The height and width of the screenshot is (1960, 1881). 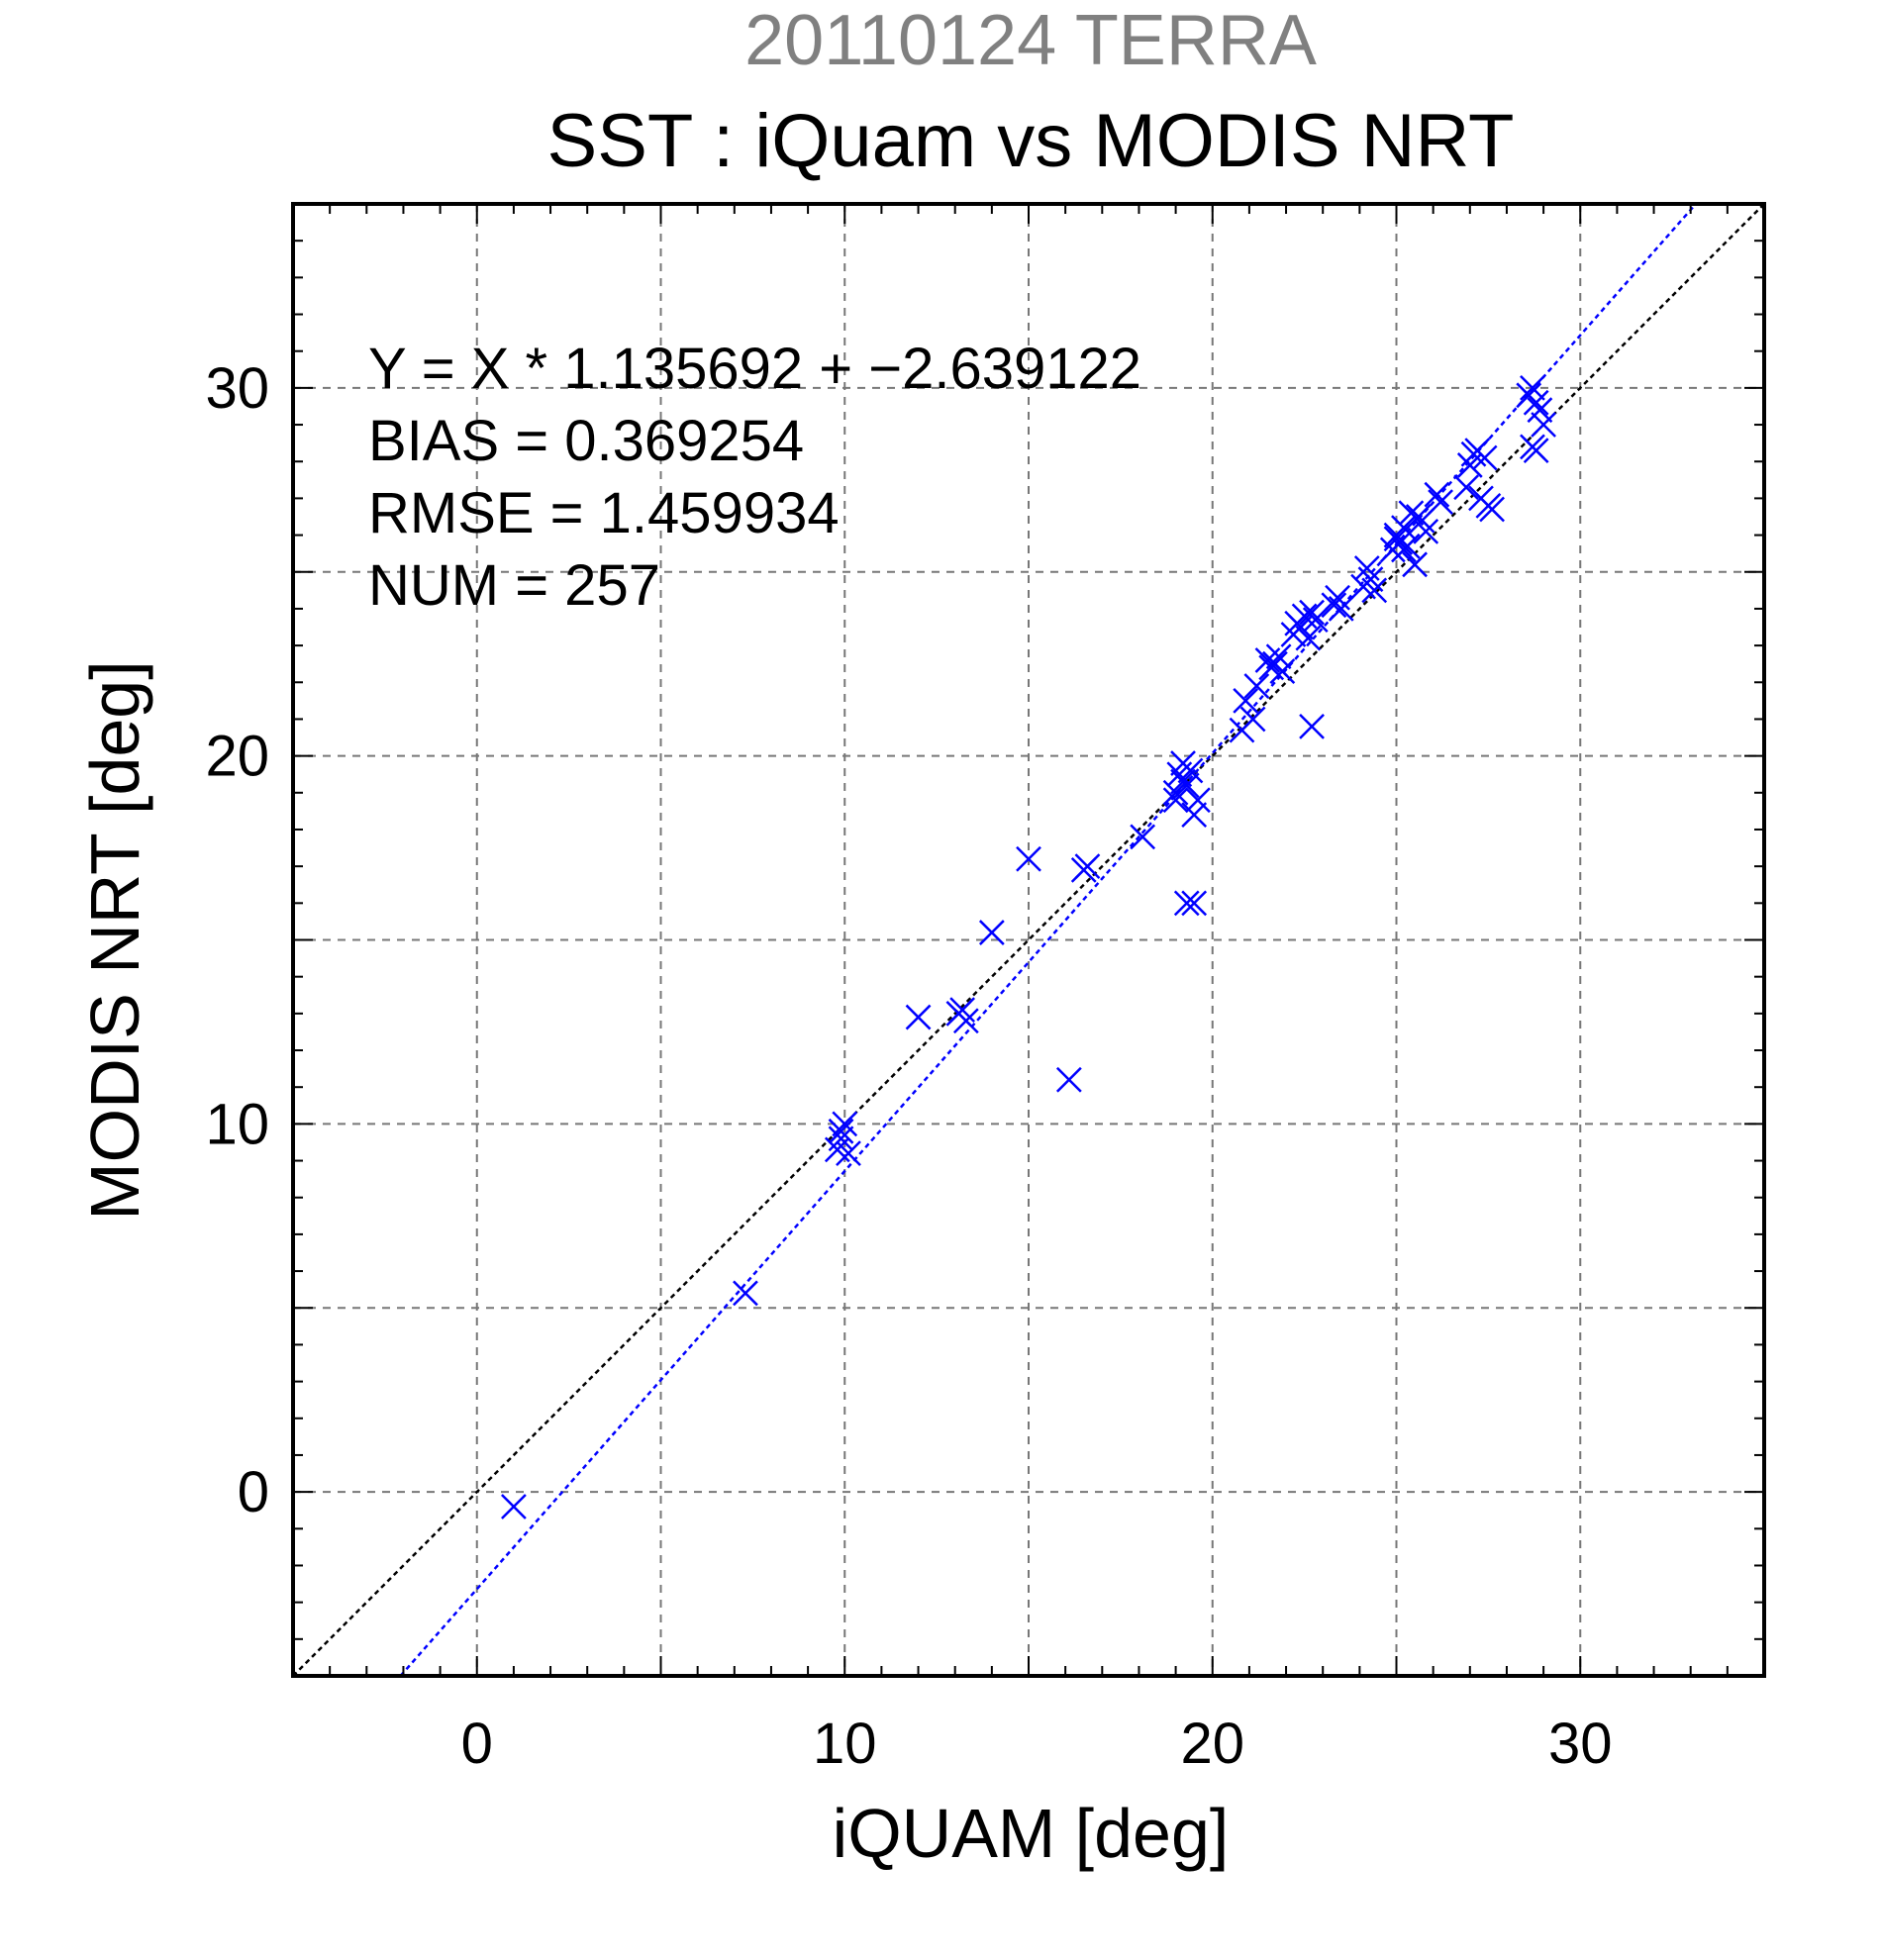 I want to click on stat-line: RMSE = 1.459934, so click(x=604, y=513).